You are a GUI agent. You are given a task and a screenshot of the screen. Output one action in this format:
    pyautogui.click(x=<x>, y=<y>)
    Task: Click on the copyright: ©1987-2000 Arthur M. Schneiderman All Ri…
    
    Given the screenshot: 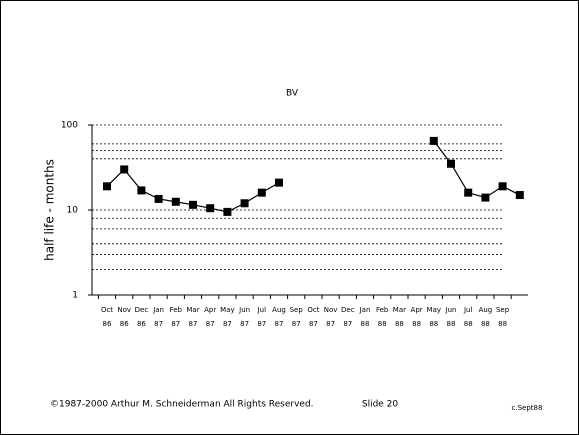 What is the action you would take?
    pyautogui.click(x=182, y=405)
    